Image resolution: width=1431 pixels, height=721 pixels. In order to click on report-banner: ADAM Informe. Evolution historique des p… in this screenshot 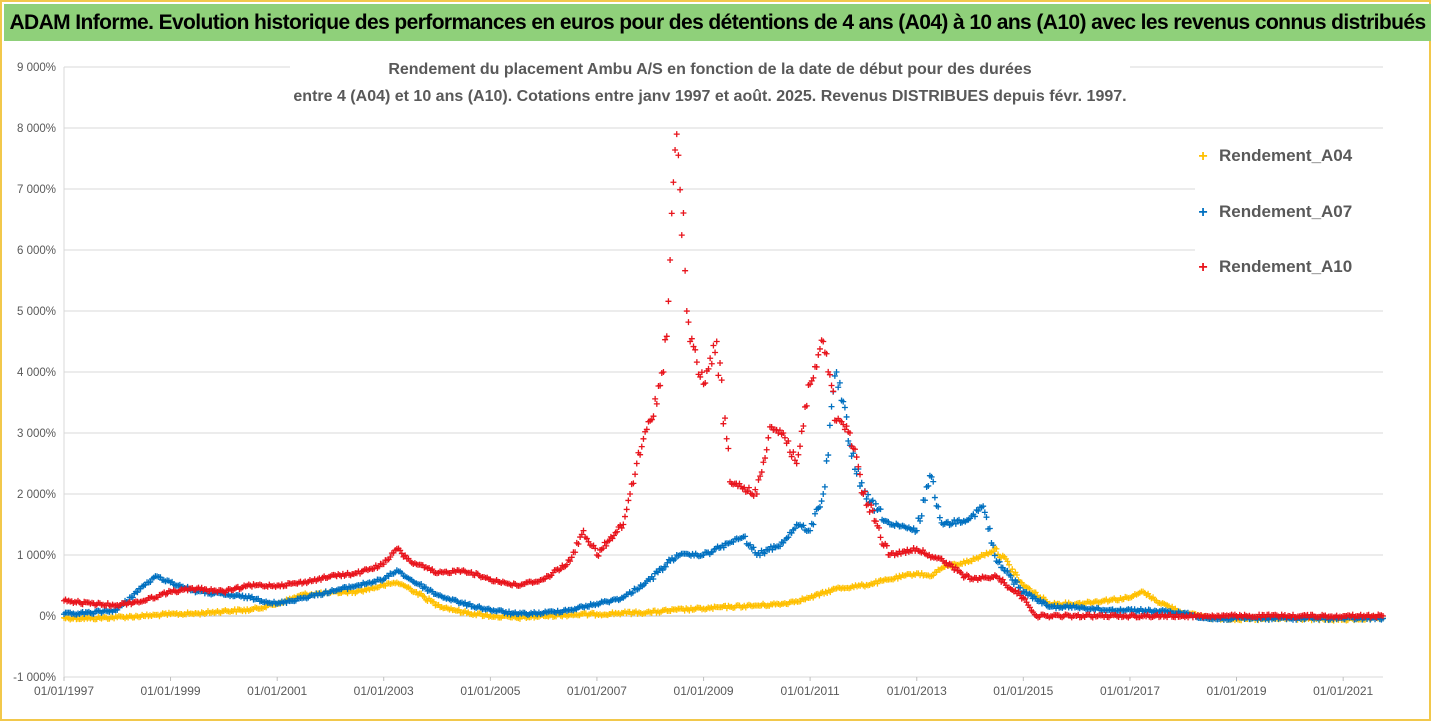, I will do `click(717, 22)`.